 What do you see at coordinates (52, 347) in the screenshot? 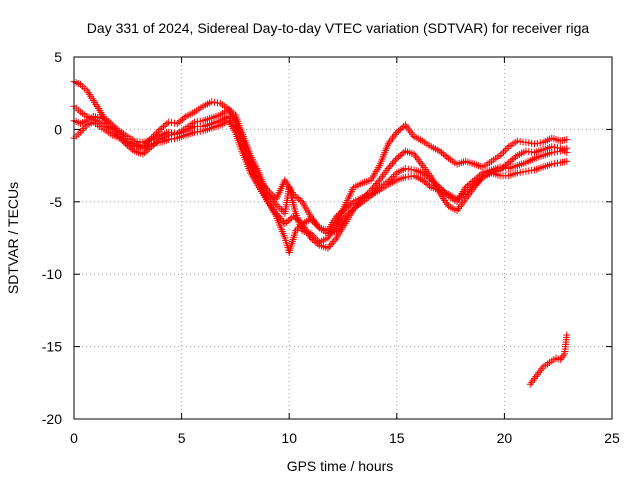
I see `y-tick-label: -15` at bounding box center [52, 347].